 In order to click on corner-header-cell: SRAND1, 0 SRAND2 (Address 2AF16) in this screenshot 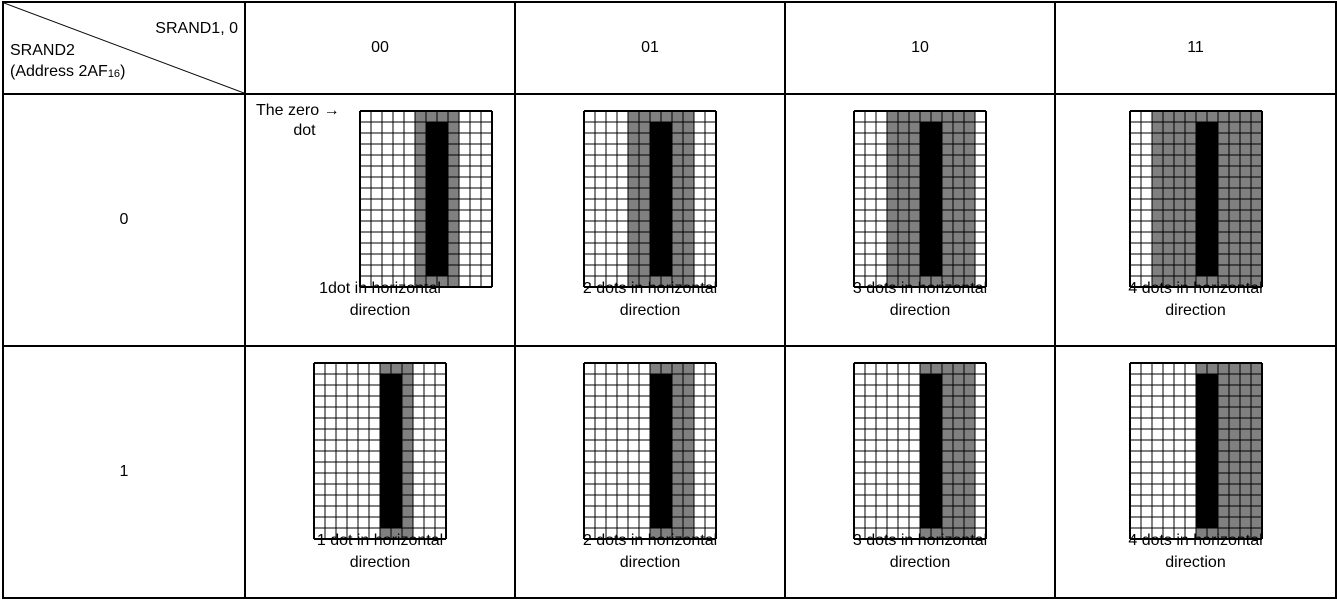, I will do `click(124, 48)`.